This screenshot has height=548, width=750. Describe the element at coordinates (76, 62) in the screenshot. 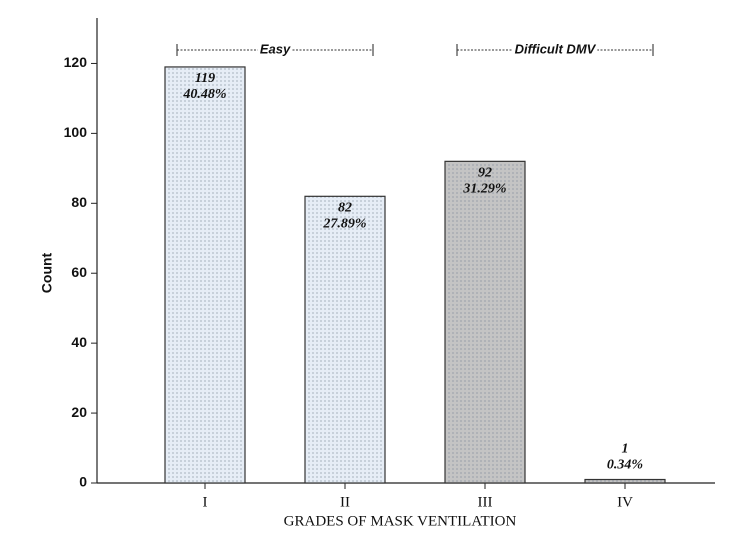

I see `y-tick-label: 120` at that location.